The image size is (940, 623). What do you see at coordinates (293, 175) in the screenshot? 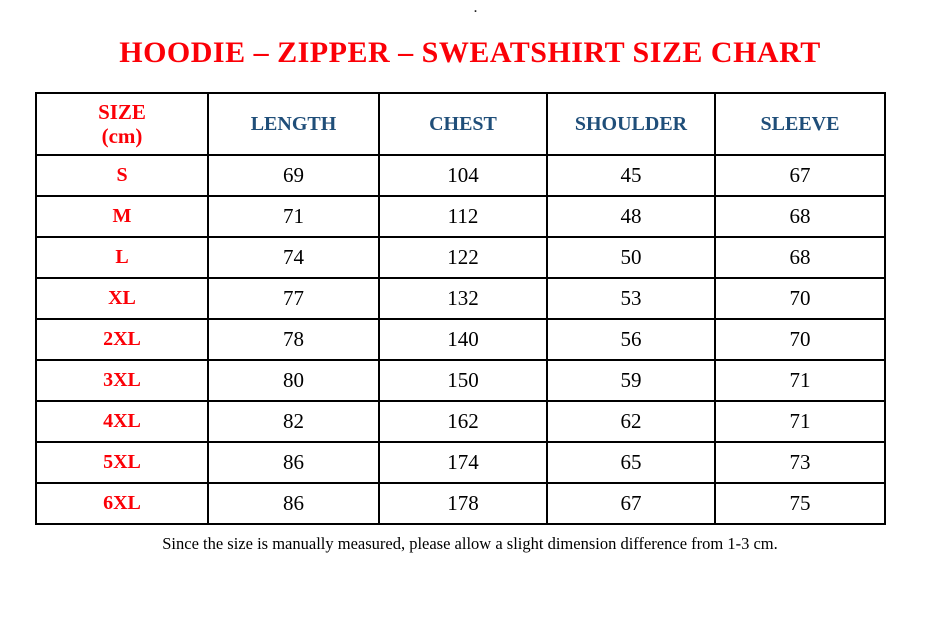
I see `length-value-cell: 69` at bounding box center [293, 175].